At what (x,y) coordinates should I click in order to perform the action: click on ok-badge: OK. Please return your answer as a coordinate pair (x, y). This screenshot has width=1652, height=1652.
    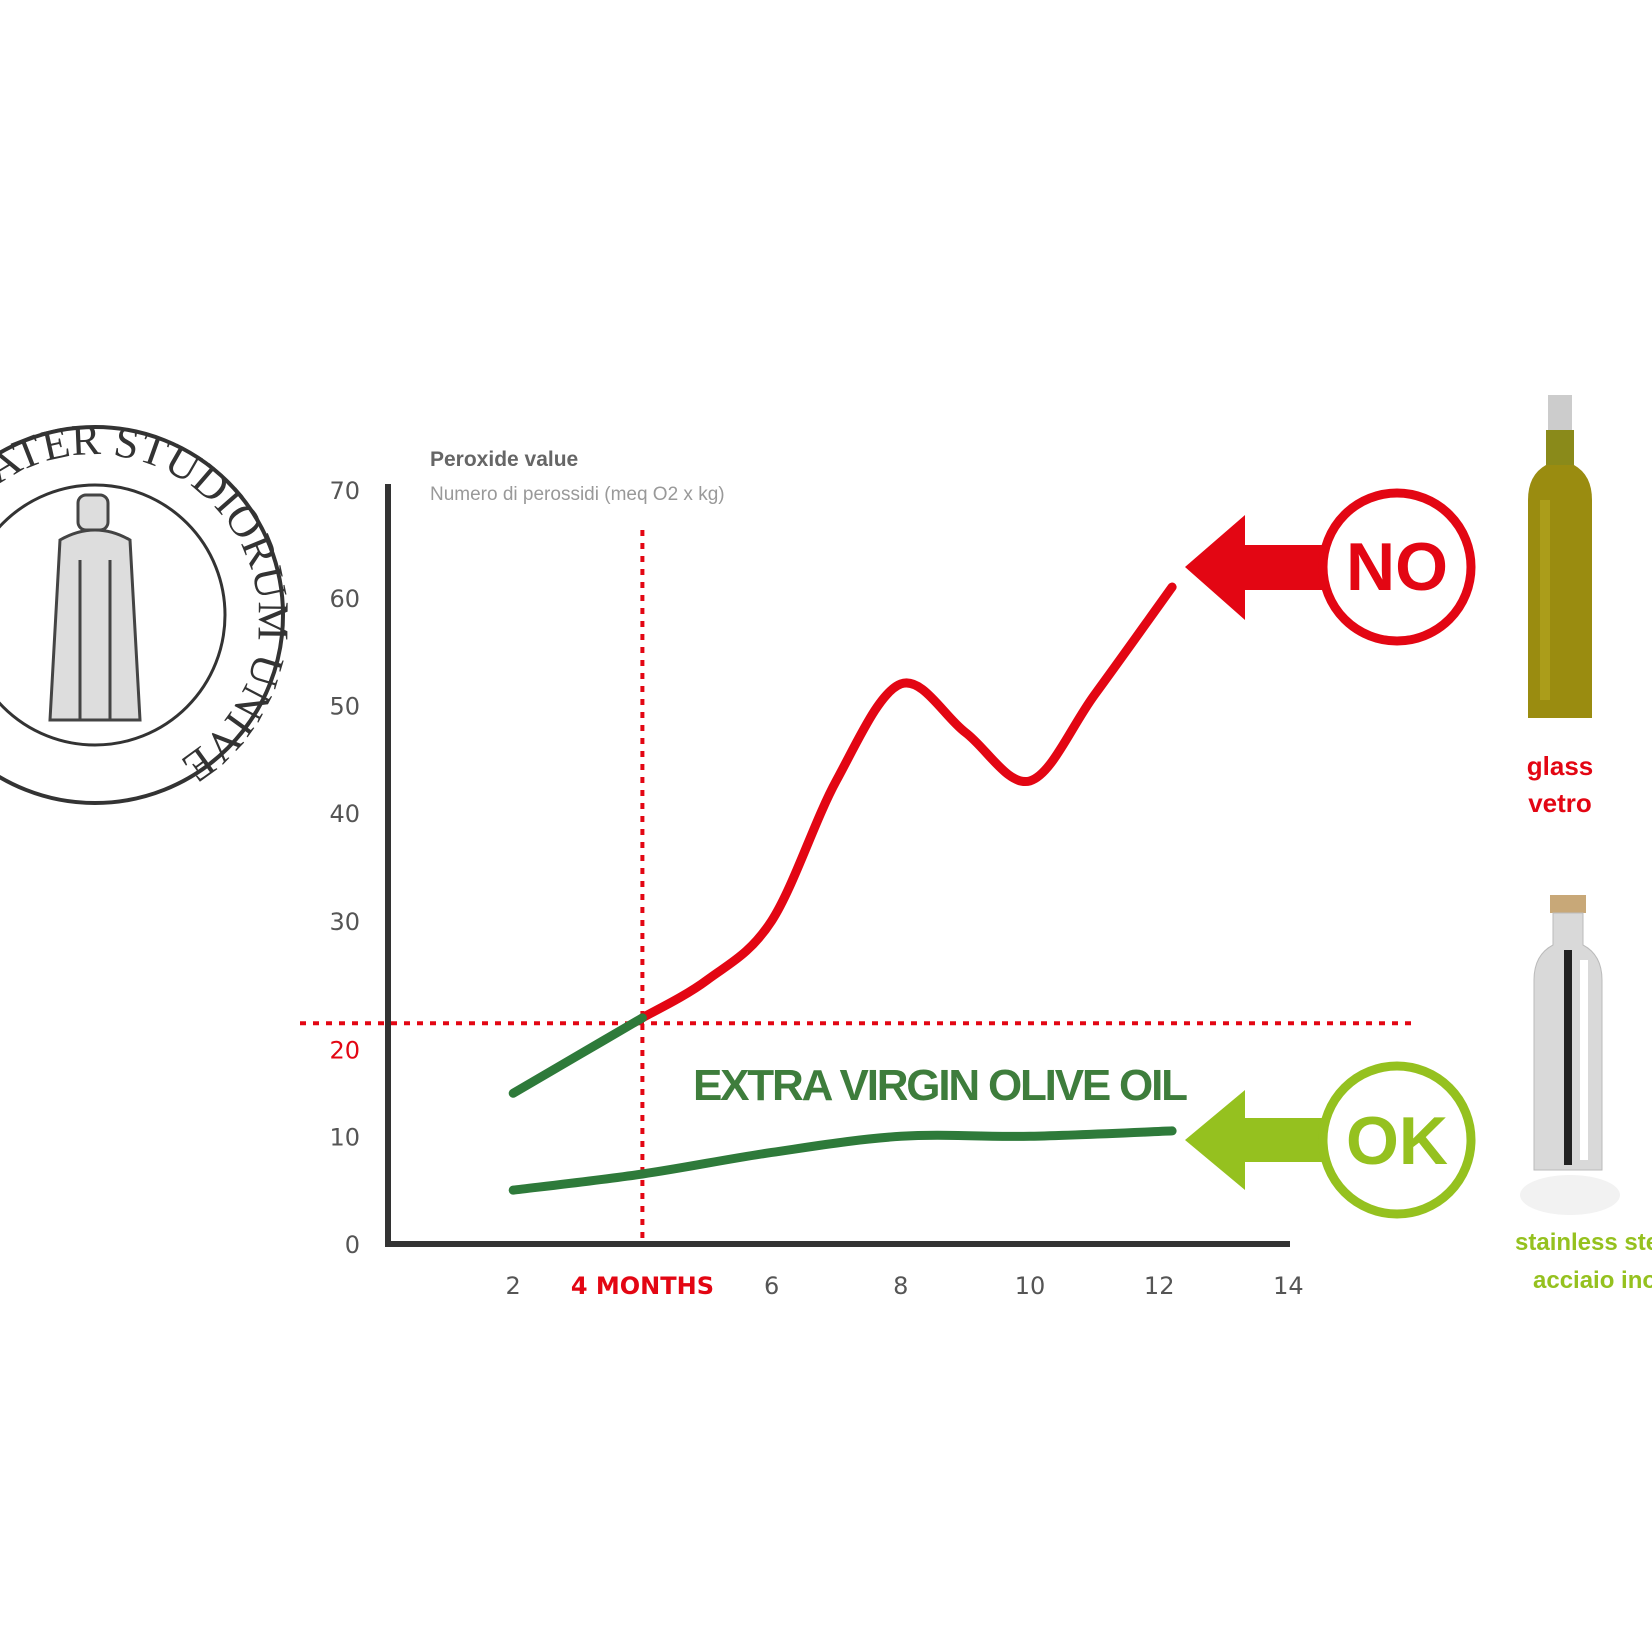
    Looking at the image, I should click on (1330, 1140).